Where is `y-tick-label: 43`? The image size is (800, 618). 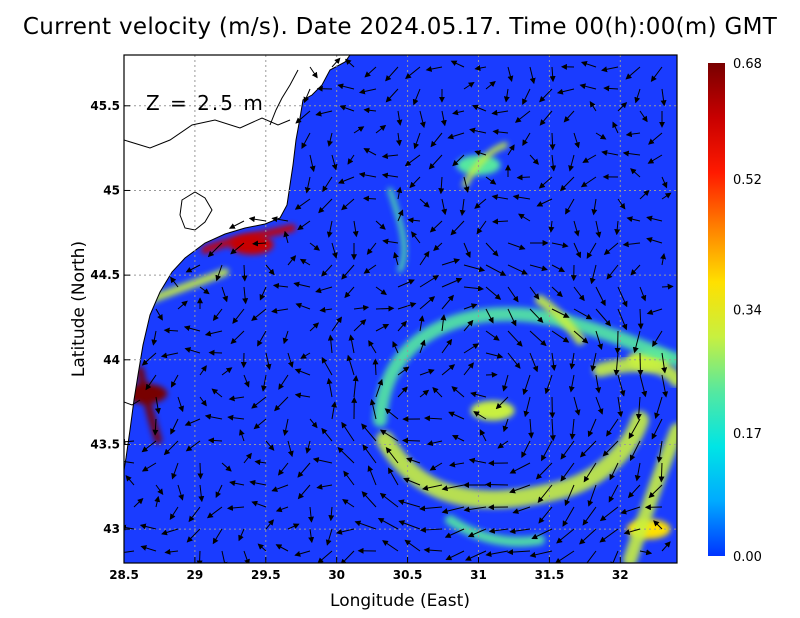 y-tick-label: 43 is located at coordinates (111, 529).